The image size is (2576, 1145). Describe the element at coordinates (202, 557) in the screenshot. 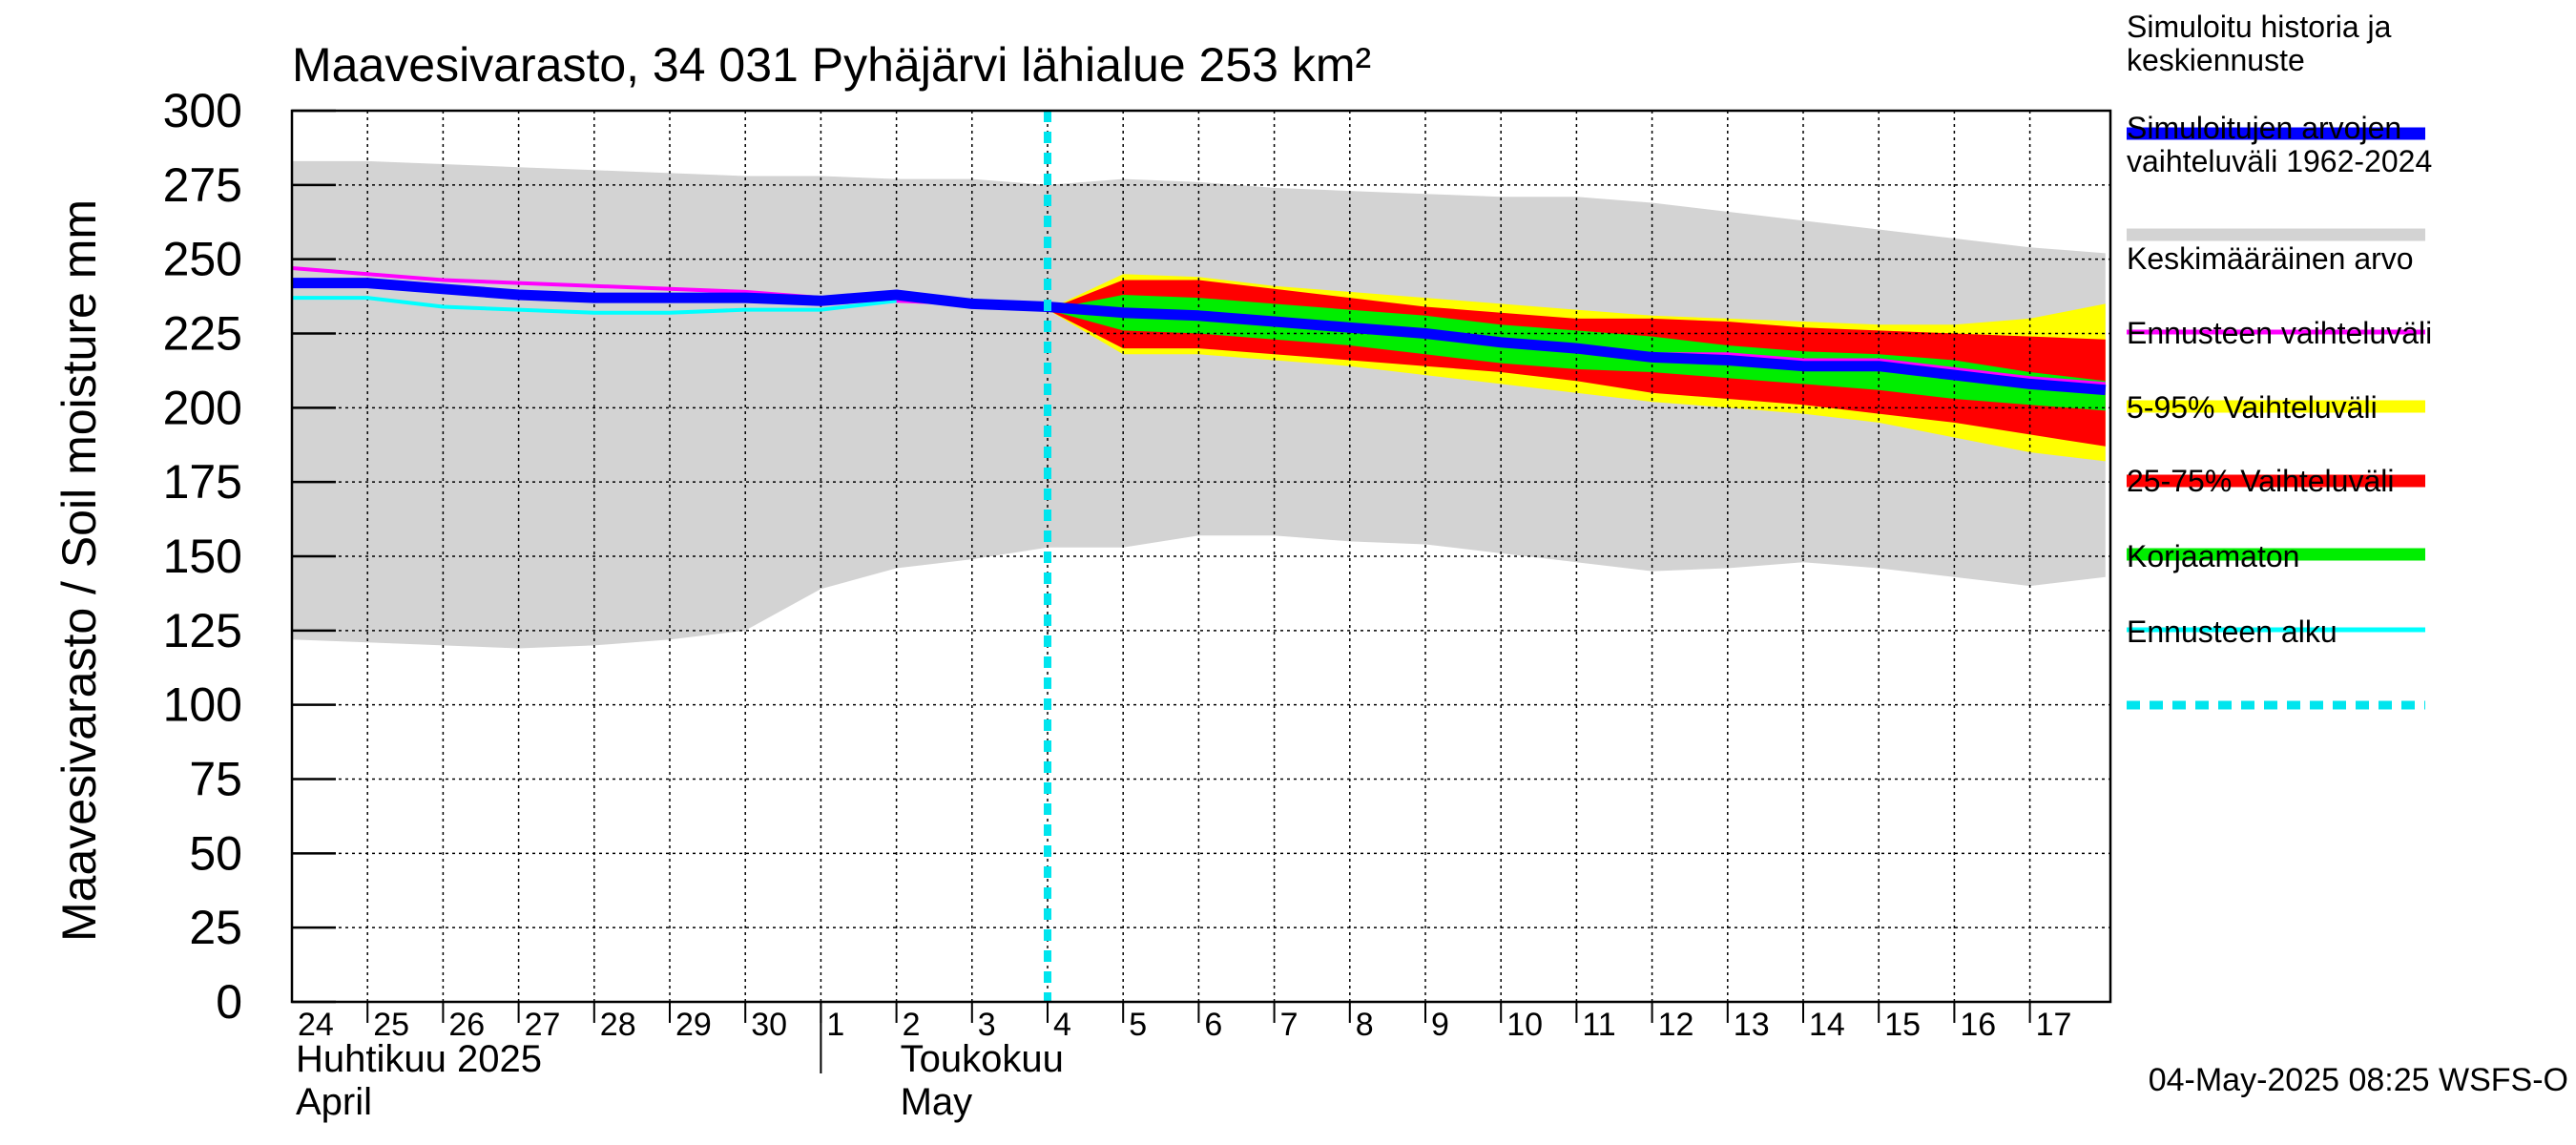

I see `y-tick-label: 150` at that location.